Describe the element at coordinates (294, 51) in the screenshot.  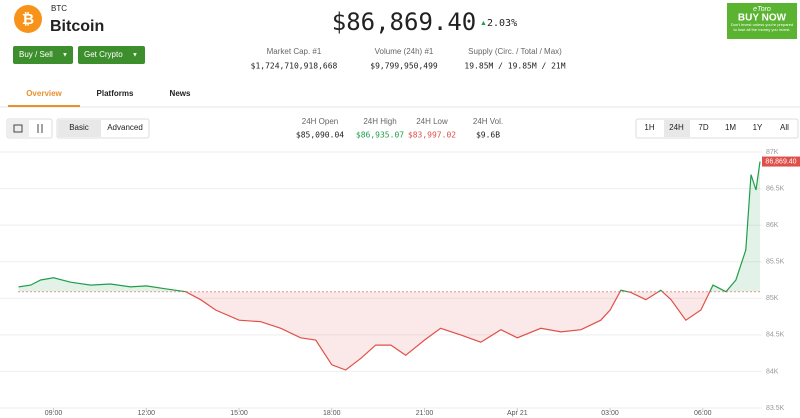
I see `stat-label: Market Cap. #1` at that location.